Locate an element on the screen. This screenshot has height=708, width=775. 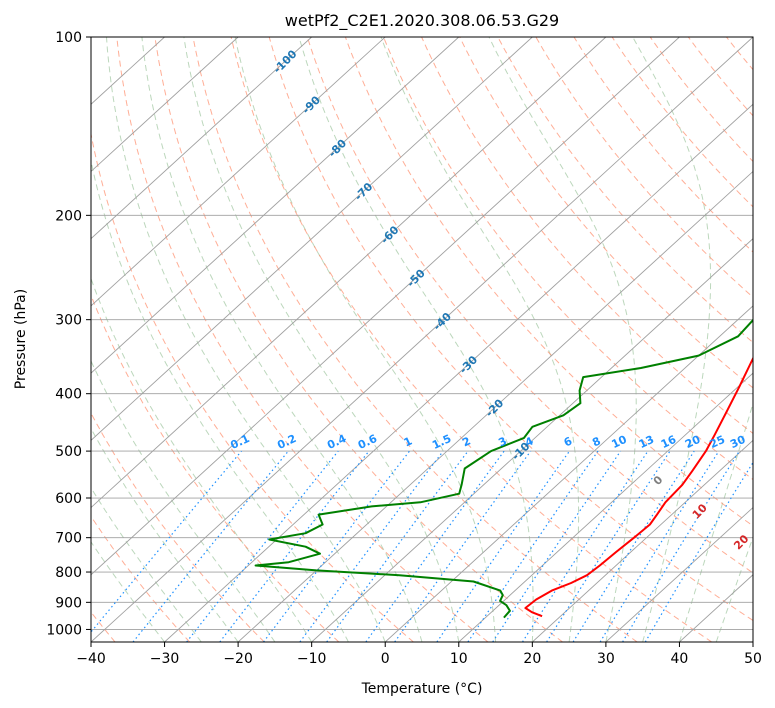
x-axis-title: Temperature (°C) is located at coordinates (422, 689).